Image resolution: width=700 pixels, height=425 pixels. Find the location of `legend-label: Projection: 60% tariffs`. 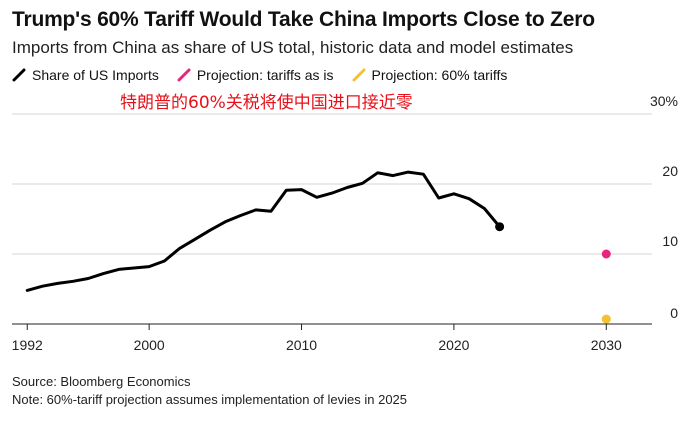

legend-label: Projection: 60% tariffs is located at coordinates (439, 75).